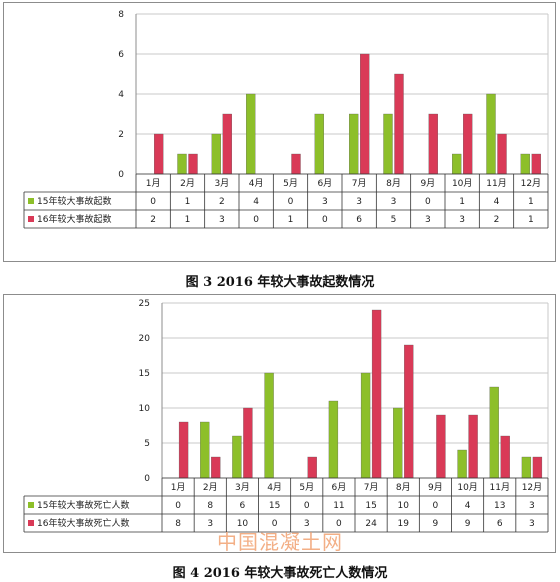 The image size is (560, 582). I want to click on x-category-label: 4月, so click(256, 183).